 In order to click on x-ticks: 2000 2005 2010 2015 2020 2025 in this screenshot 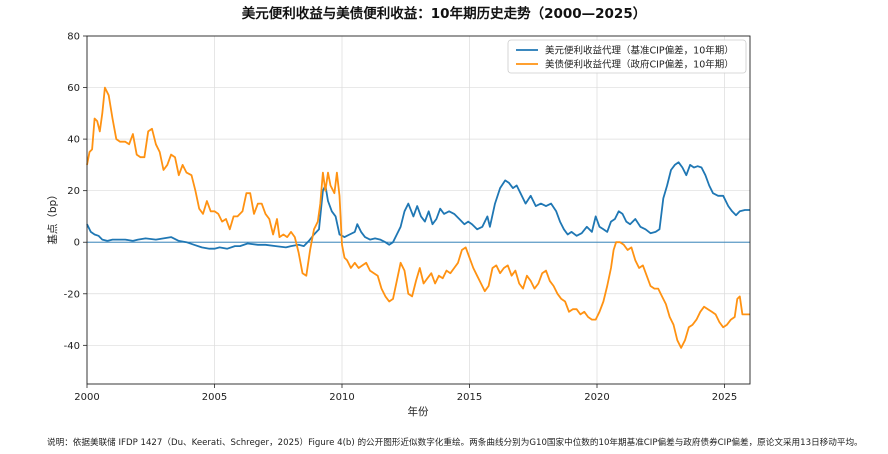, I will do `click(405, 393)`.